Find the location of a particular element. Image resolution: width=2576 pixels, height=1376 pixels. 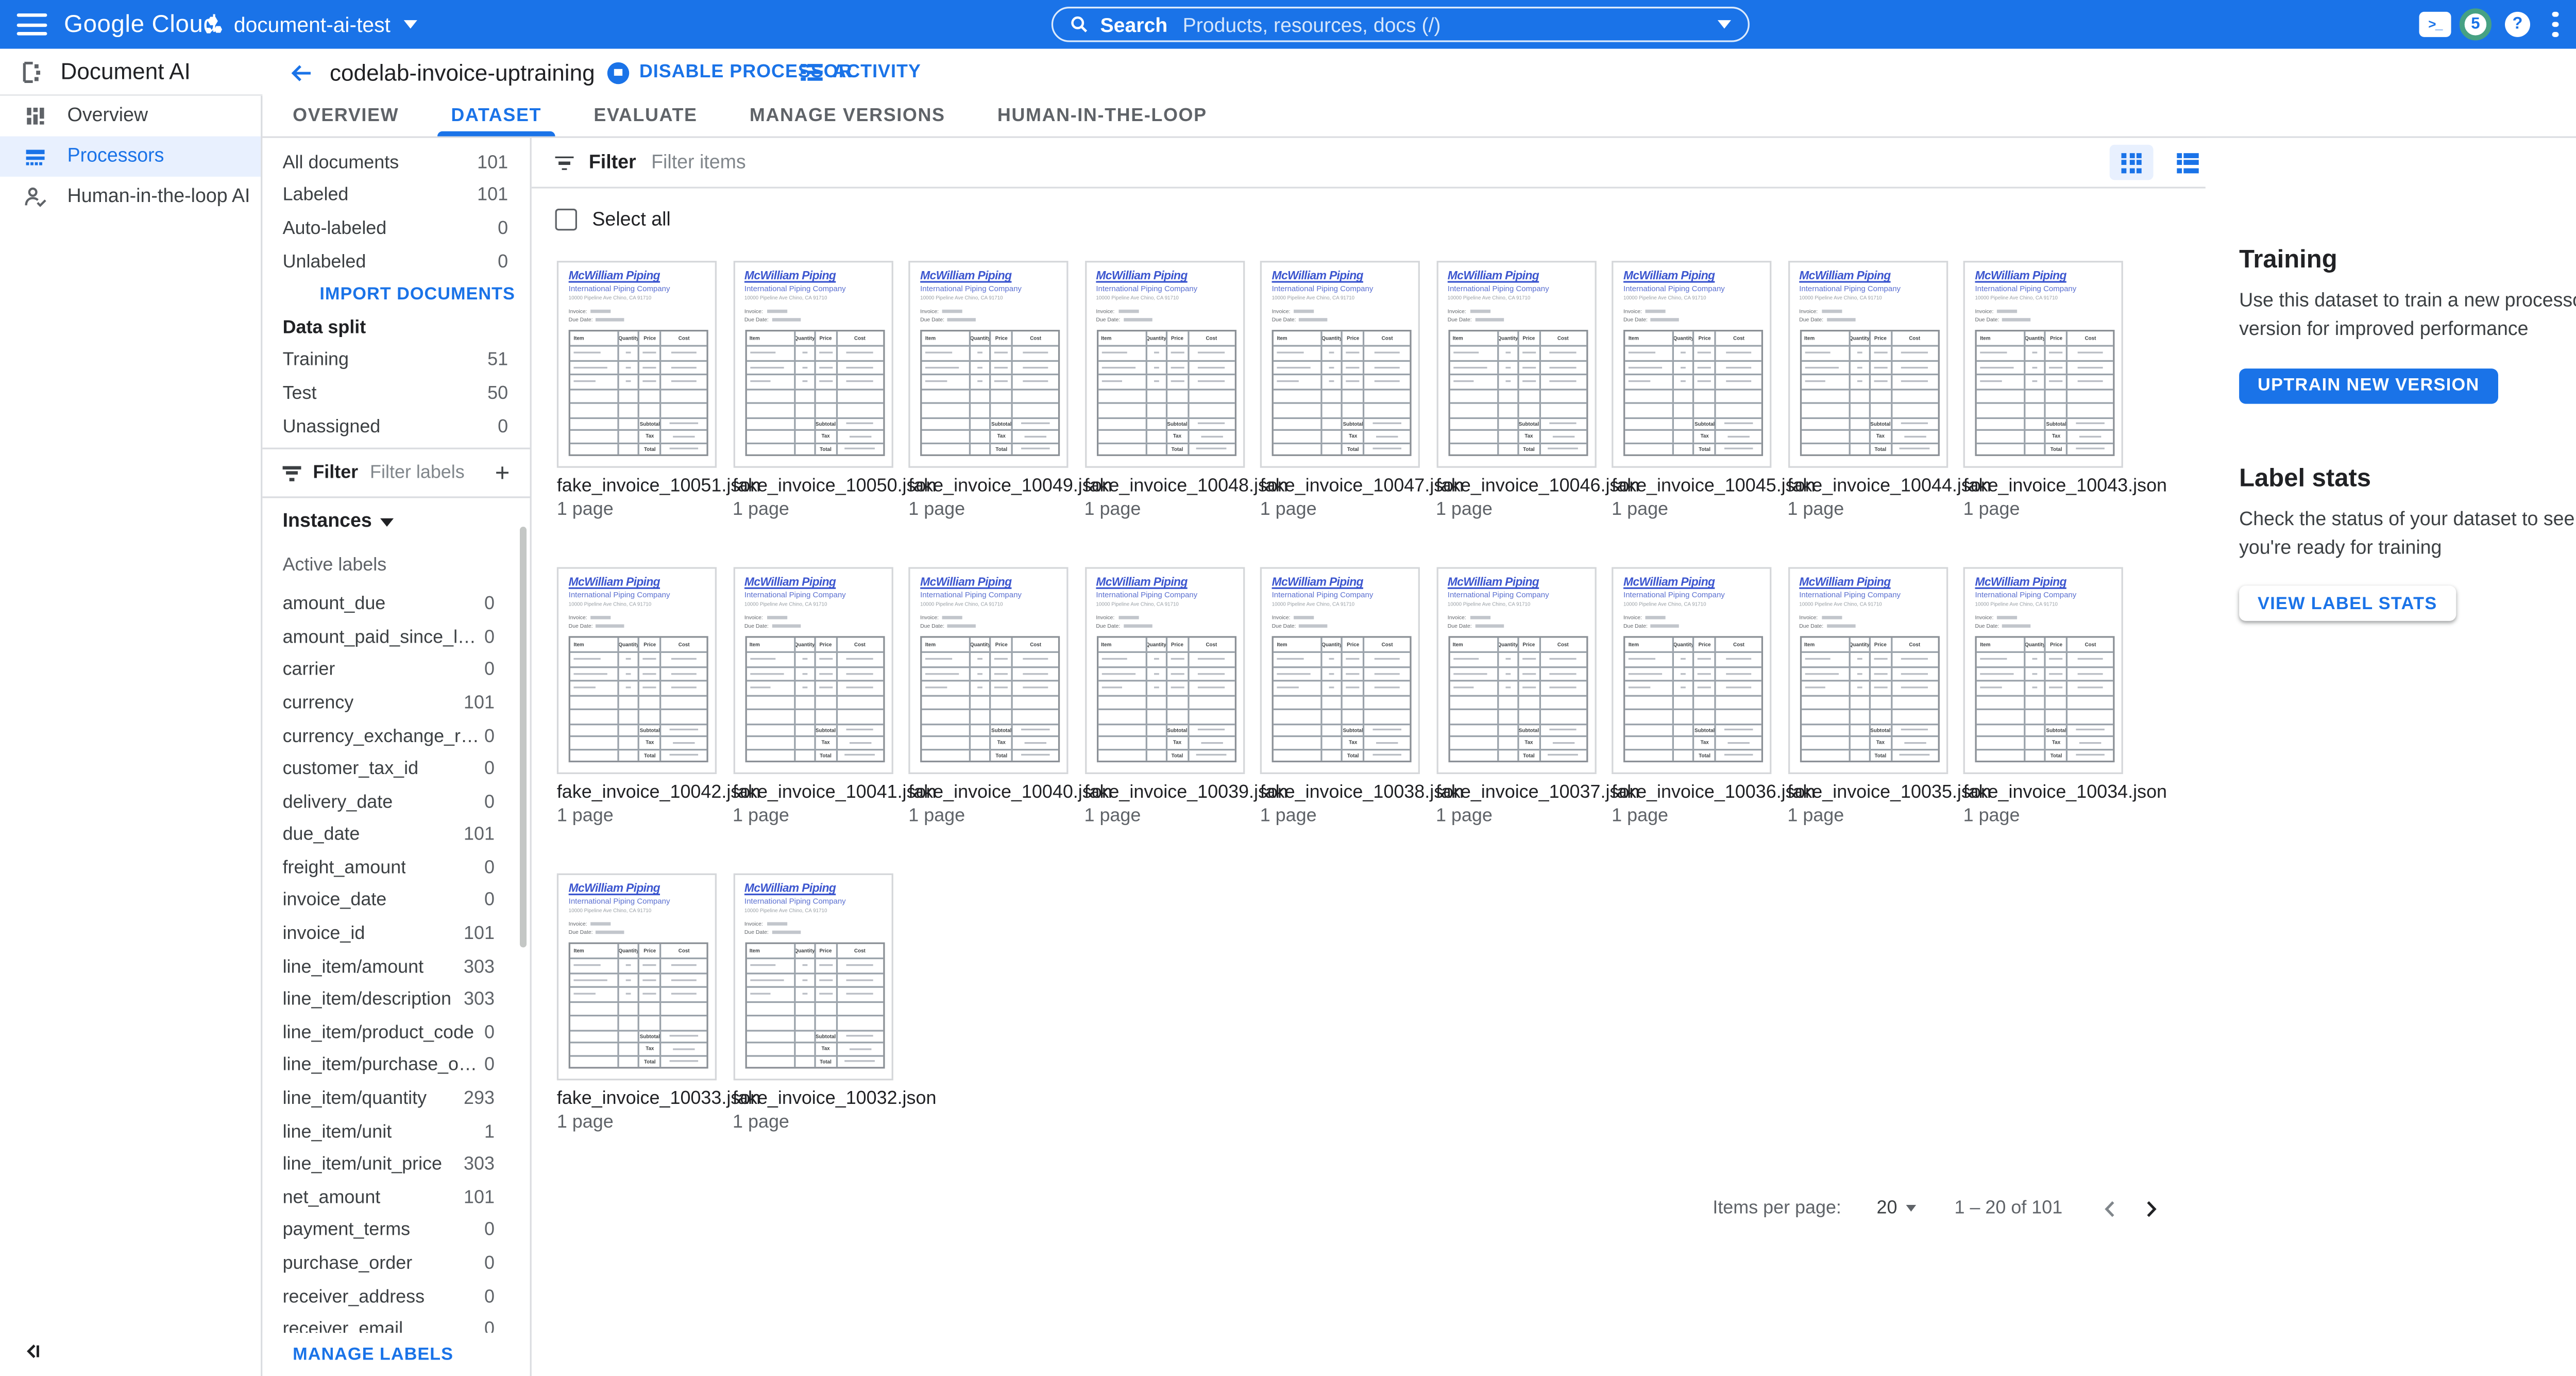

page-title: codelab-invoice-uptraining is located at coordinates (462, 72).